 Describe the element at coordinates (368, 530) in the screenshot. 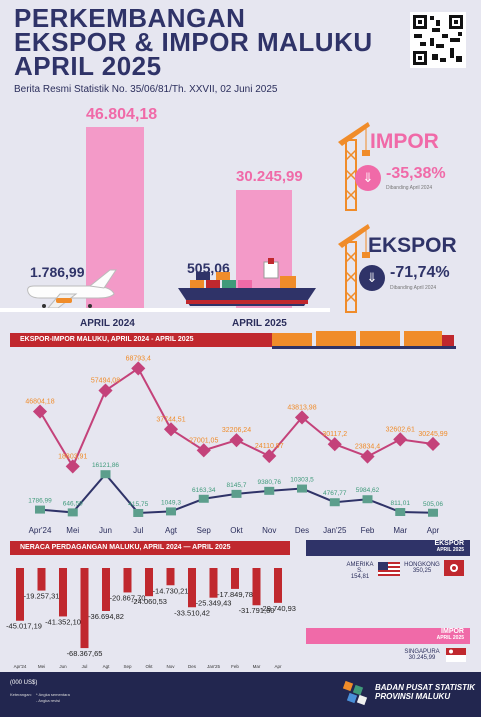

I see `x-tick-label: Feb` at that location.